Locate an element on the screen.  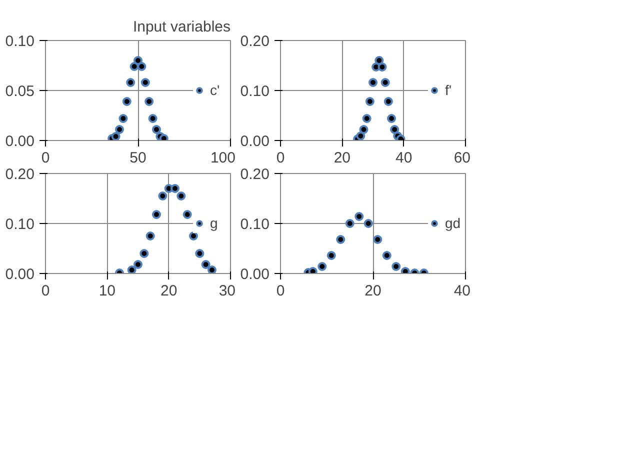
legend-label: c' is located at coordinates (215, 90).